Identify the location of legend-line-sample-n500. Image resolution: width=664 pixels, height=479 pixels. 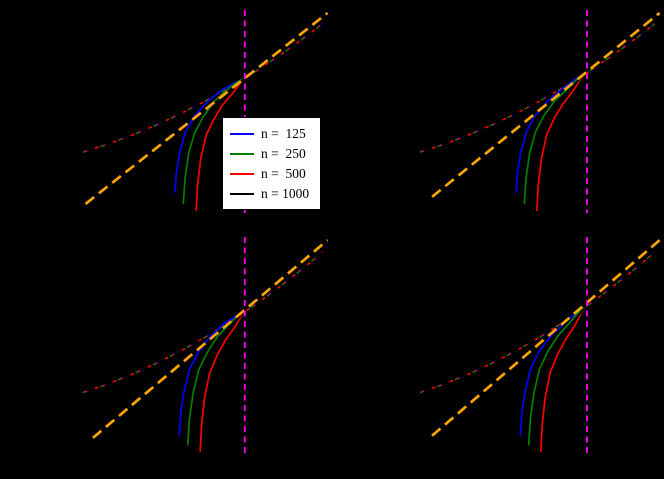
(242, 174).